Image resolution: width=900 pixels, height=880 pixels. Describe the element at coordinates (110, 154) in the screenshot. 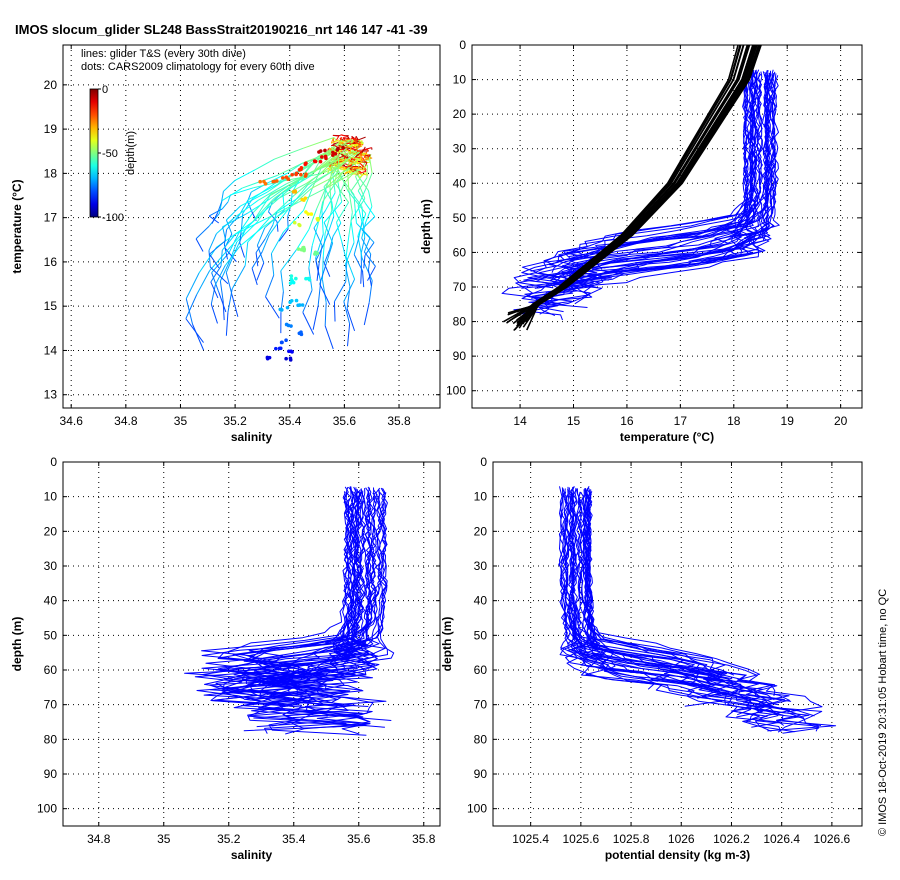

I see `colorbar-tick-label: -50` at that location.